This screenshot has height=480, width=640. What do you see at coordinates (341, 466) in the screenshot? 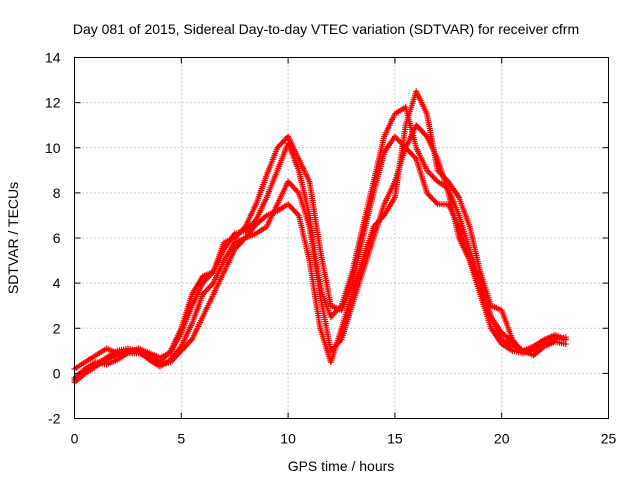
I see `x-axis-label: GPS time / hours` at bounding box center [341, 466].